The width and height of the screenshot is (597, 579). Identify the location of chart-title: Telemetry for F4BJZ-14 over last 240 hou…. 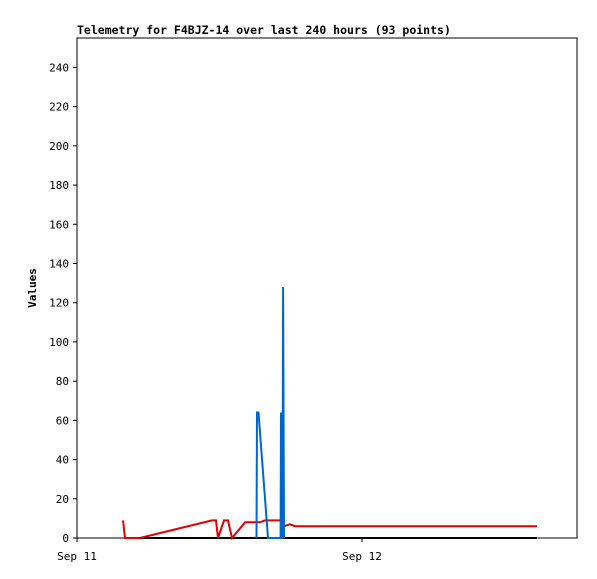
(264, 30).